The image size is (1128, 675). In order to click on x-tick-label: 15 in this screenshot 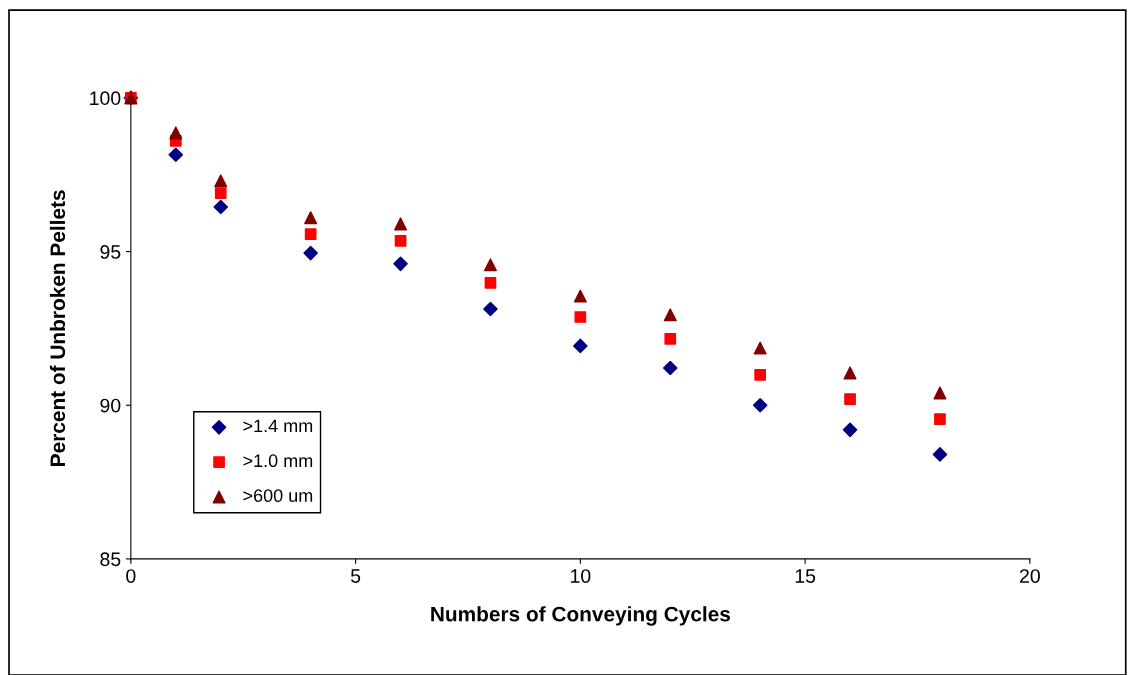, I will do `click(805, 576)`.